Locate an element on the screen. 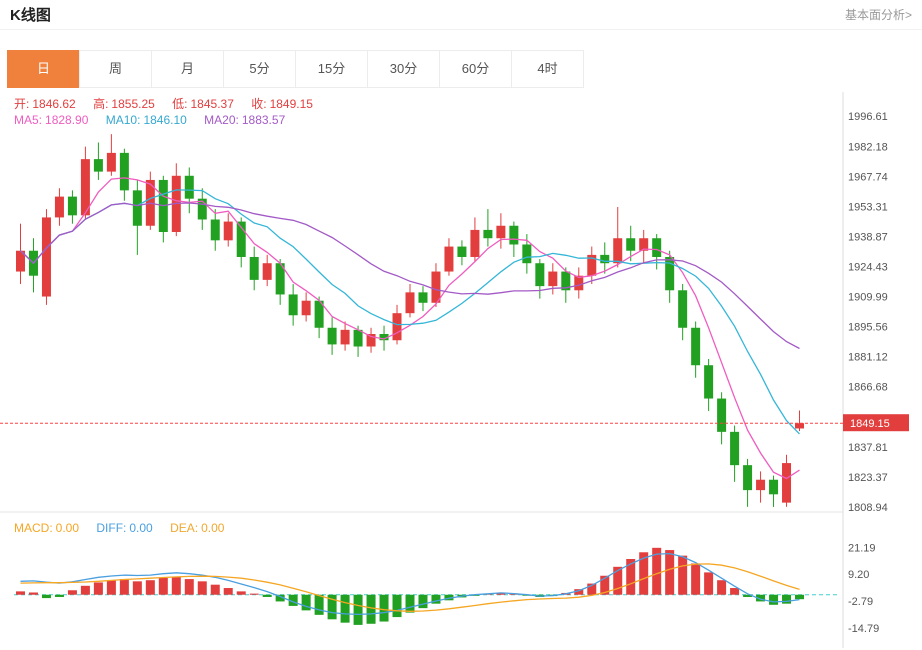 Image resolution: width=922 pixels, height=650 pixels. tab-month: 月 is located at coordinates (187, 69).